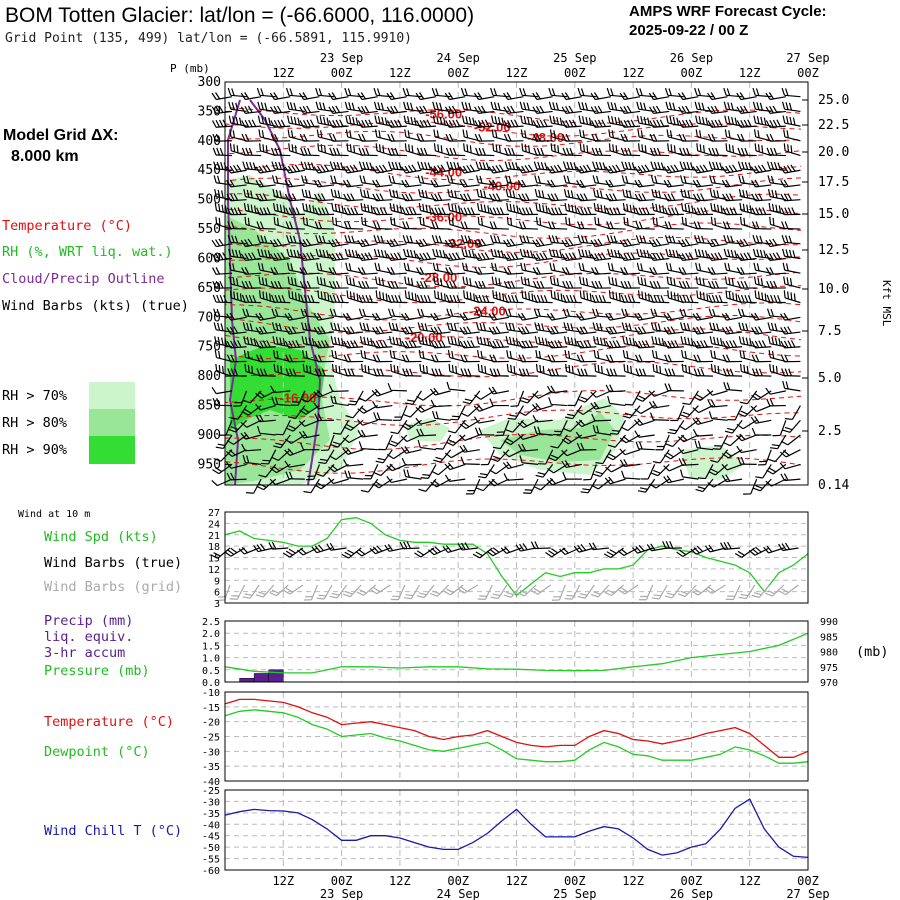 The height and width of the screenshot is (900, 900). I want to click on temperature-contour-label: -20.00, so click(424, 337).